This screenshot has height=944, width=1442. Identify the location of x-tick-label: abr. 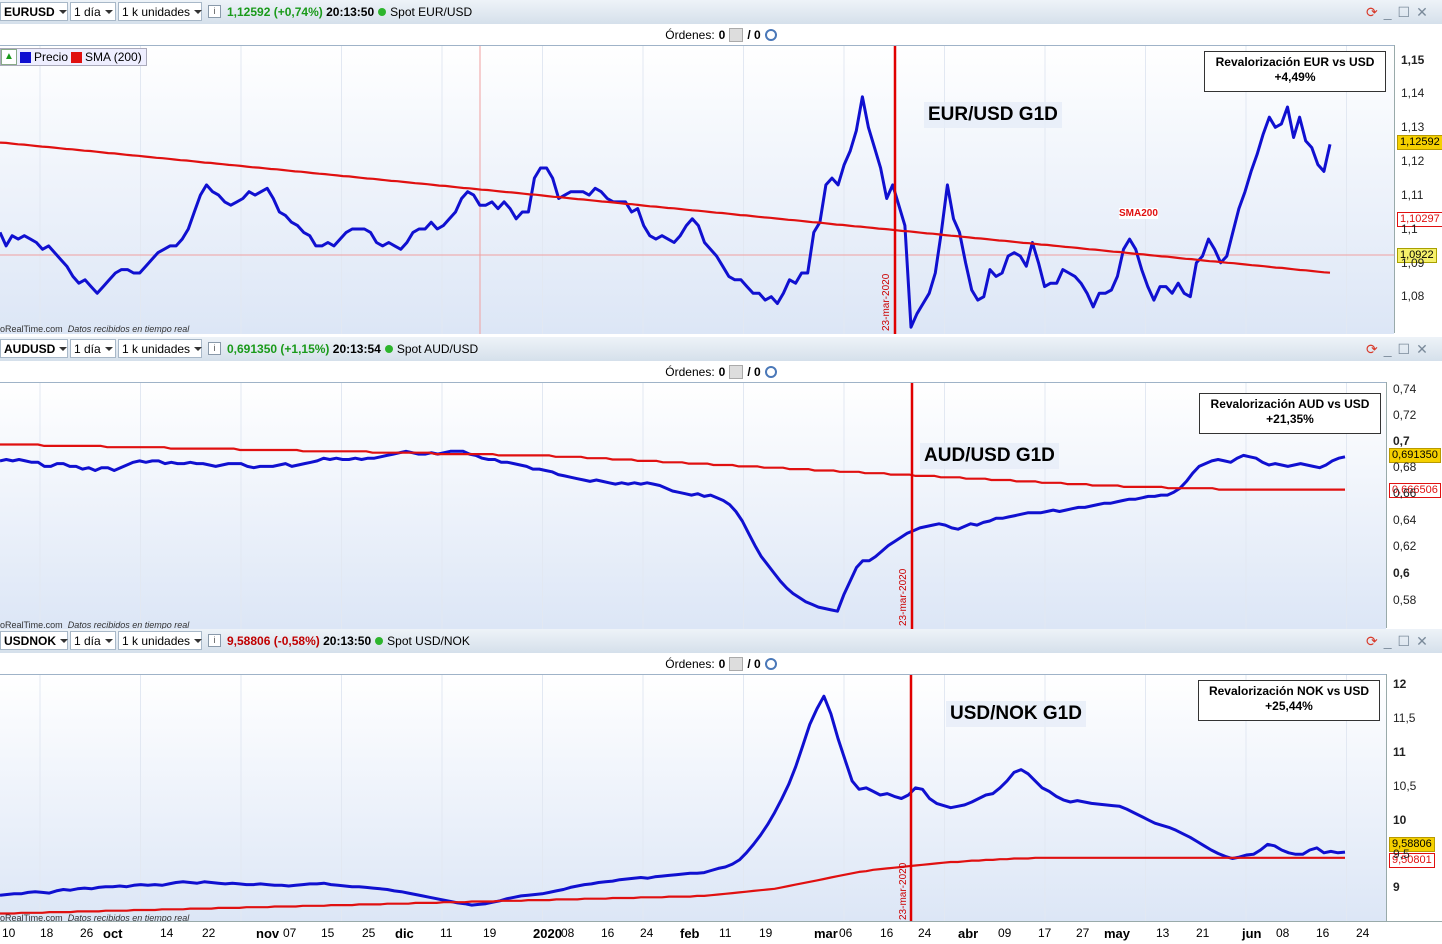
(968, 933).